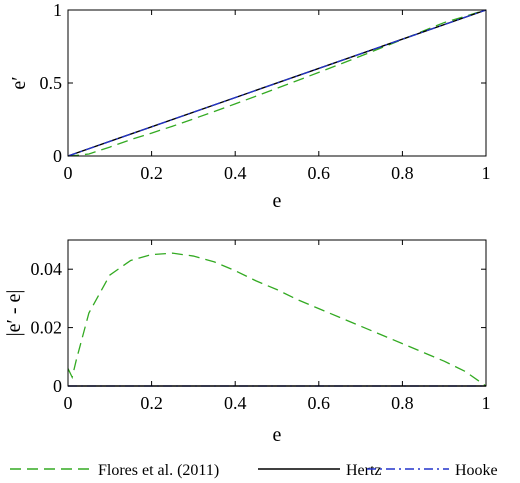  I want to click on legend: Flores et al. (2011) Hertz Hooke, so click(254, 470).